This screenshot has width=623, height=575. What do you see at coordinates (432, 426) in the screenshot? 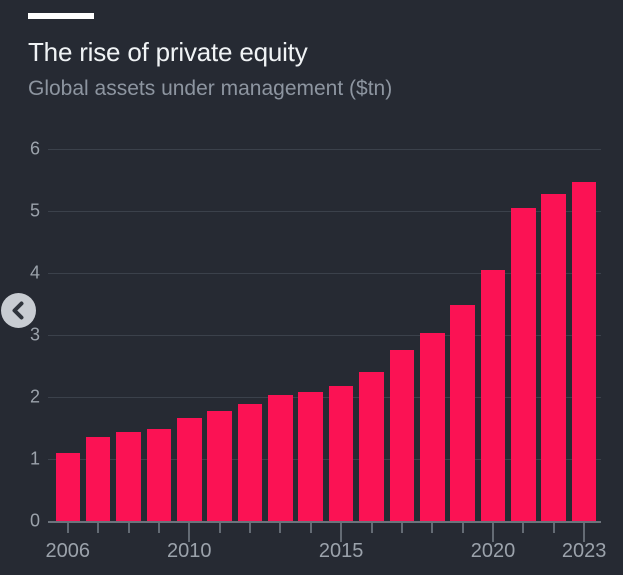
I see `bar-2018` at bounding box center [432, 426].